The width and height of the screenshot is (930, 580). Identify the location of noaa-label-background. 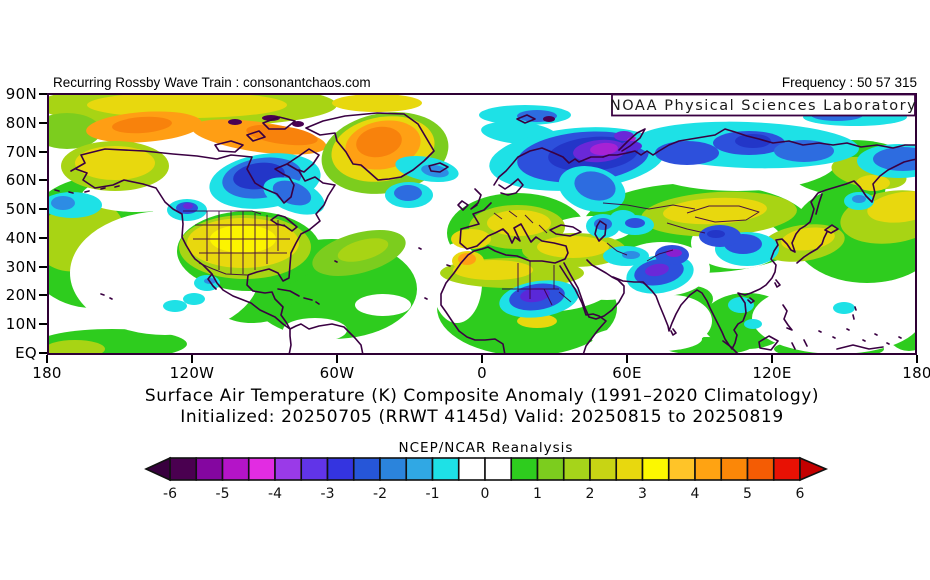
(763, 105).